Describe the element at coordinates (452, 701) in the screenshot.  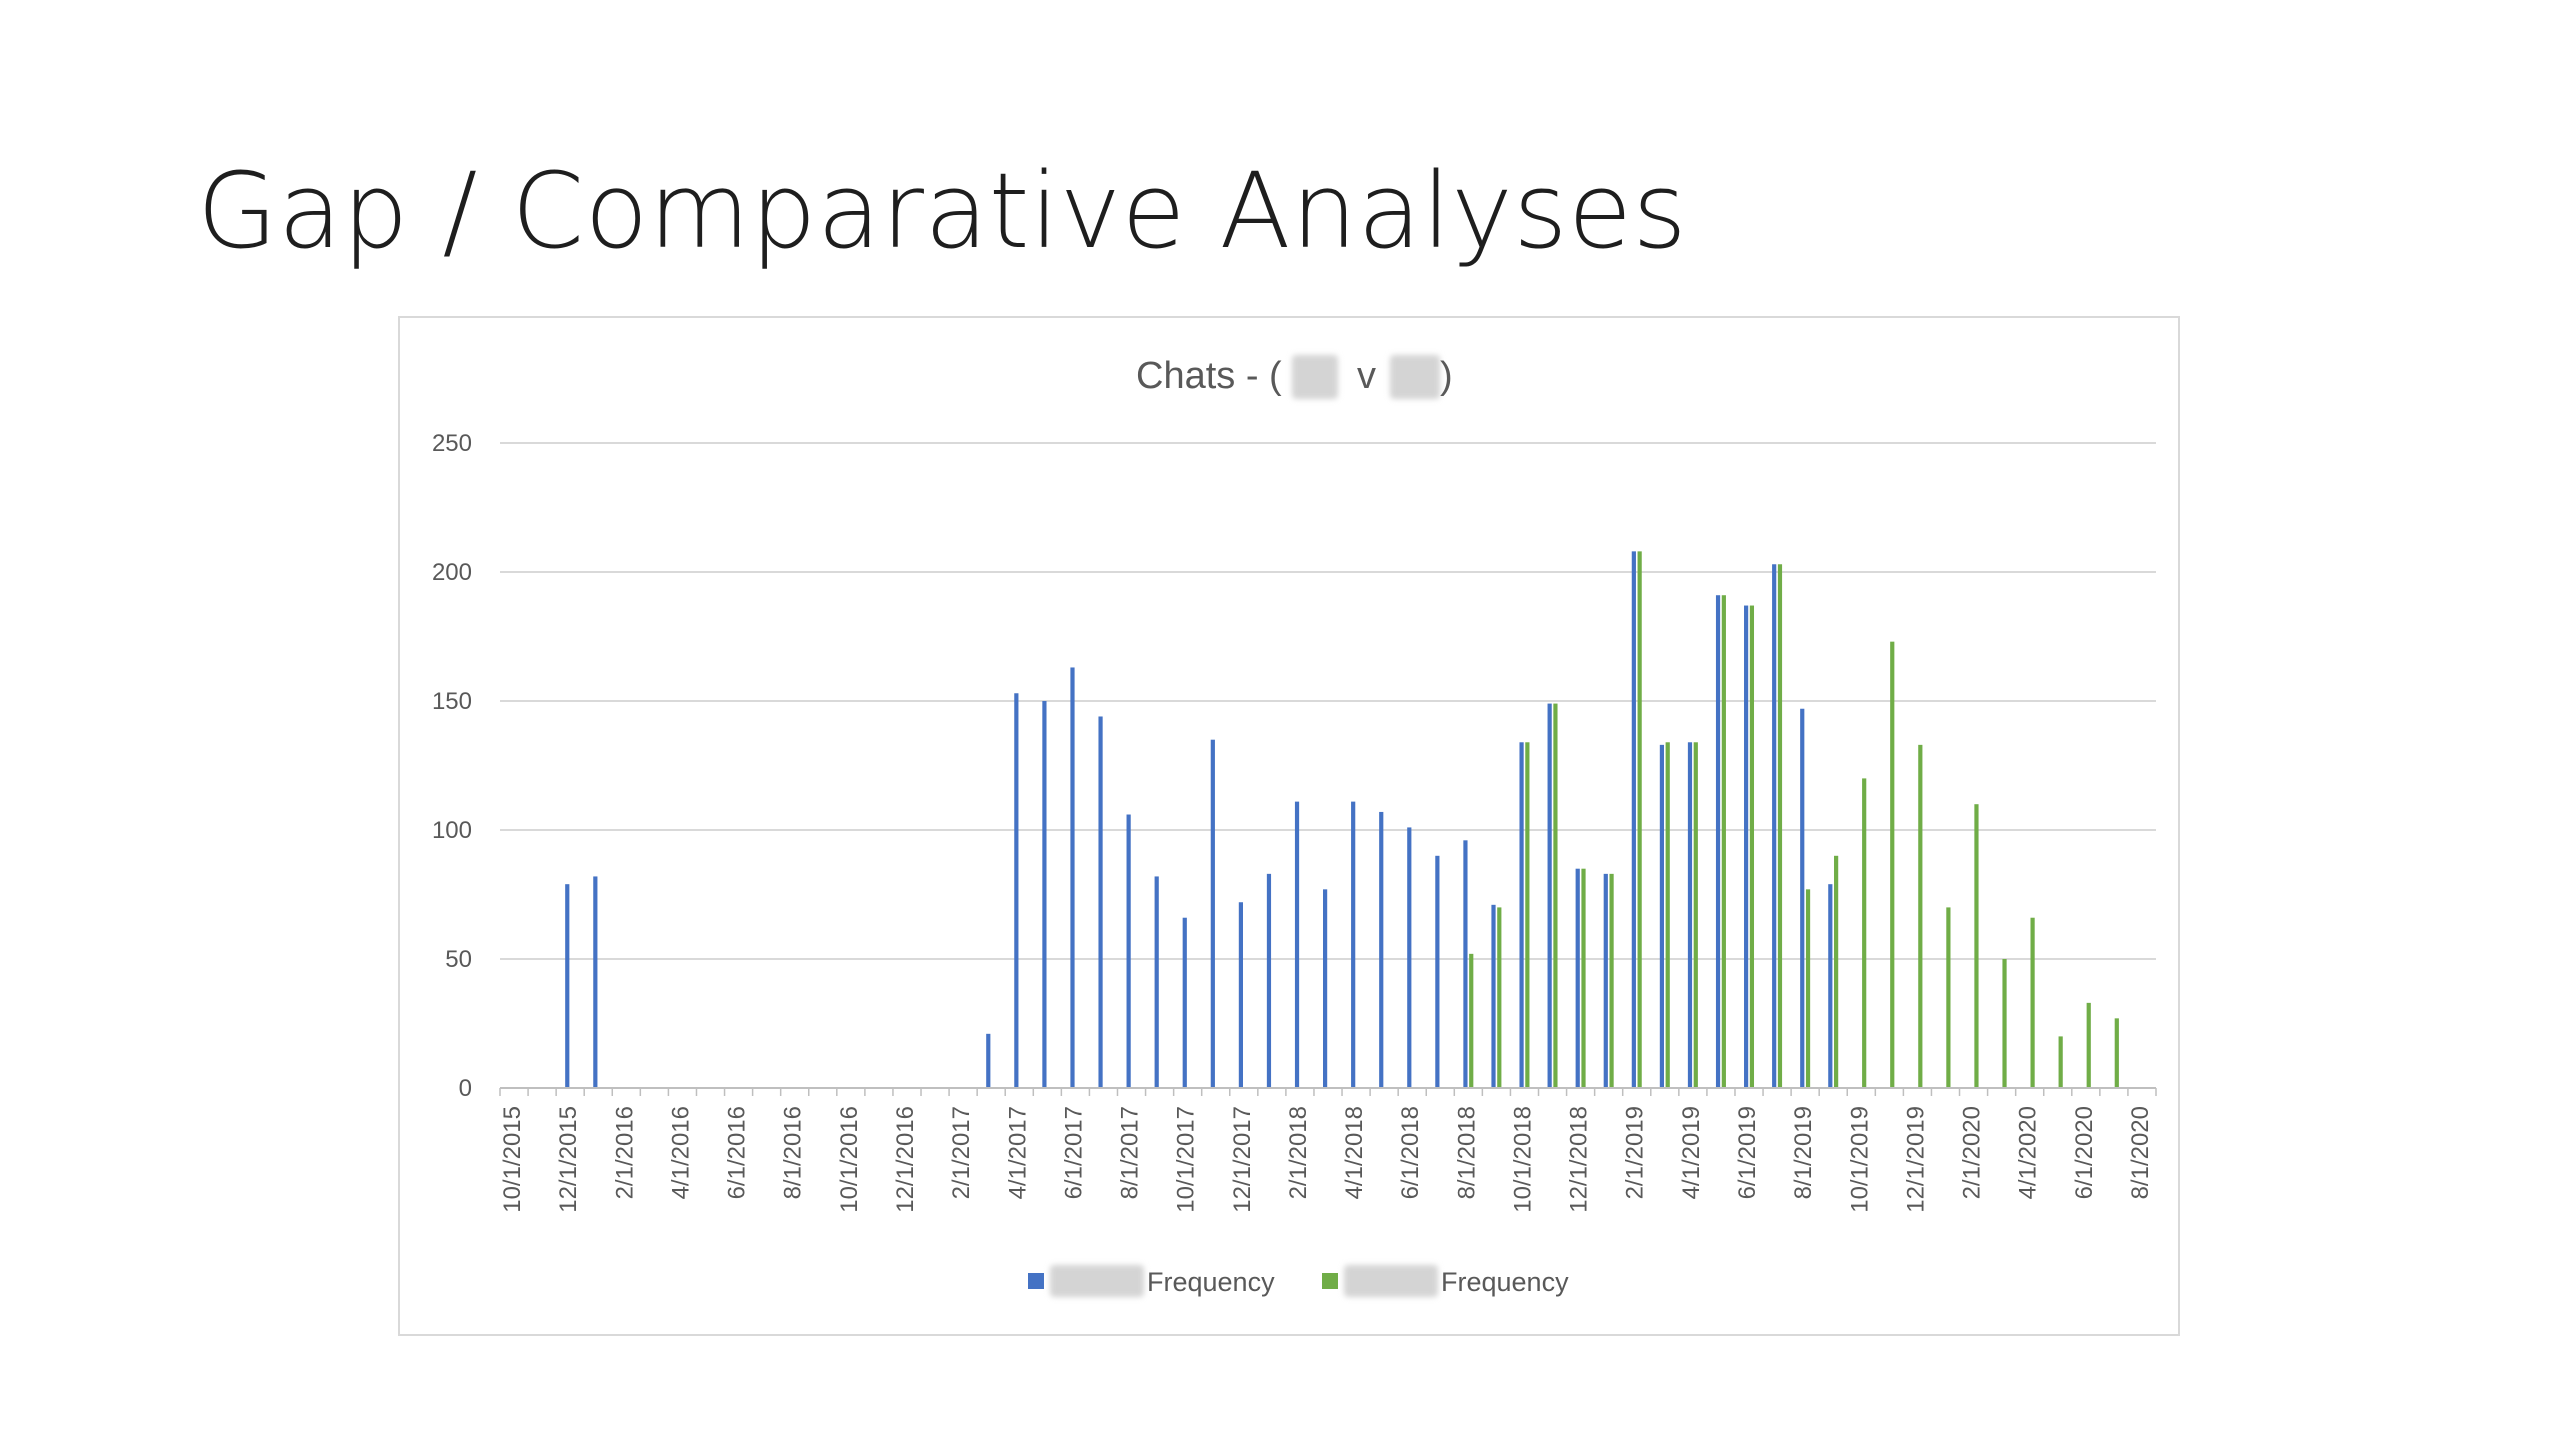
I see `y-tick-label-150: 150` at that location.